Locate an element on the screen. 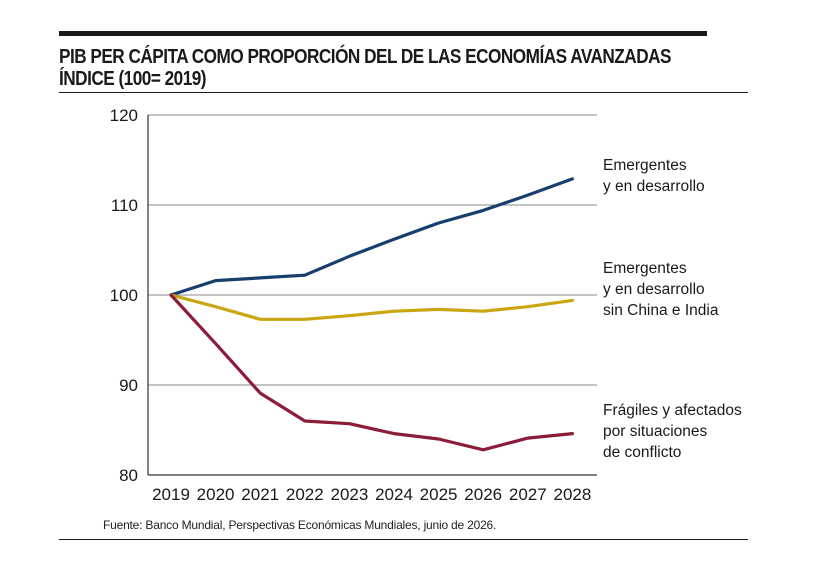  bottom-rule is located at coordinates (403, 539).